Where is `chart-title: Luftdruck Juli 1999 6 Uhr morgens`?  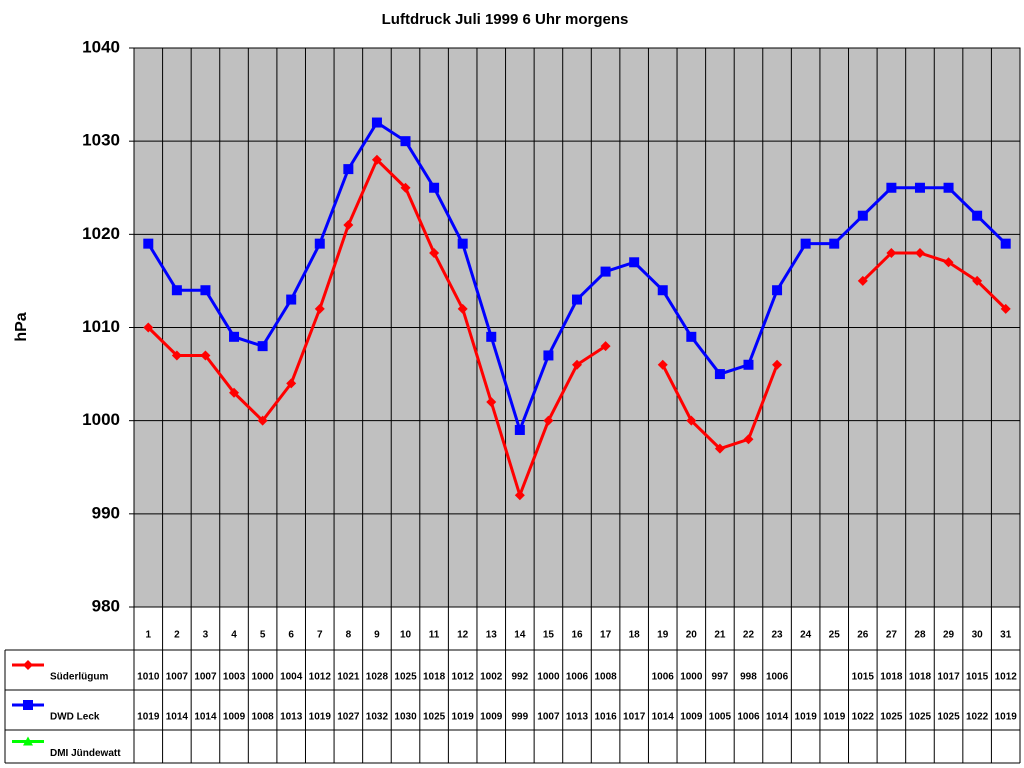 chart-title: Luftdruck Juli 1999 6 Uhr morgens is located at coordinates (505, 19).